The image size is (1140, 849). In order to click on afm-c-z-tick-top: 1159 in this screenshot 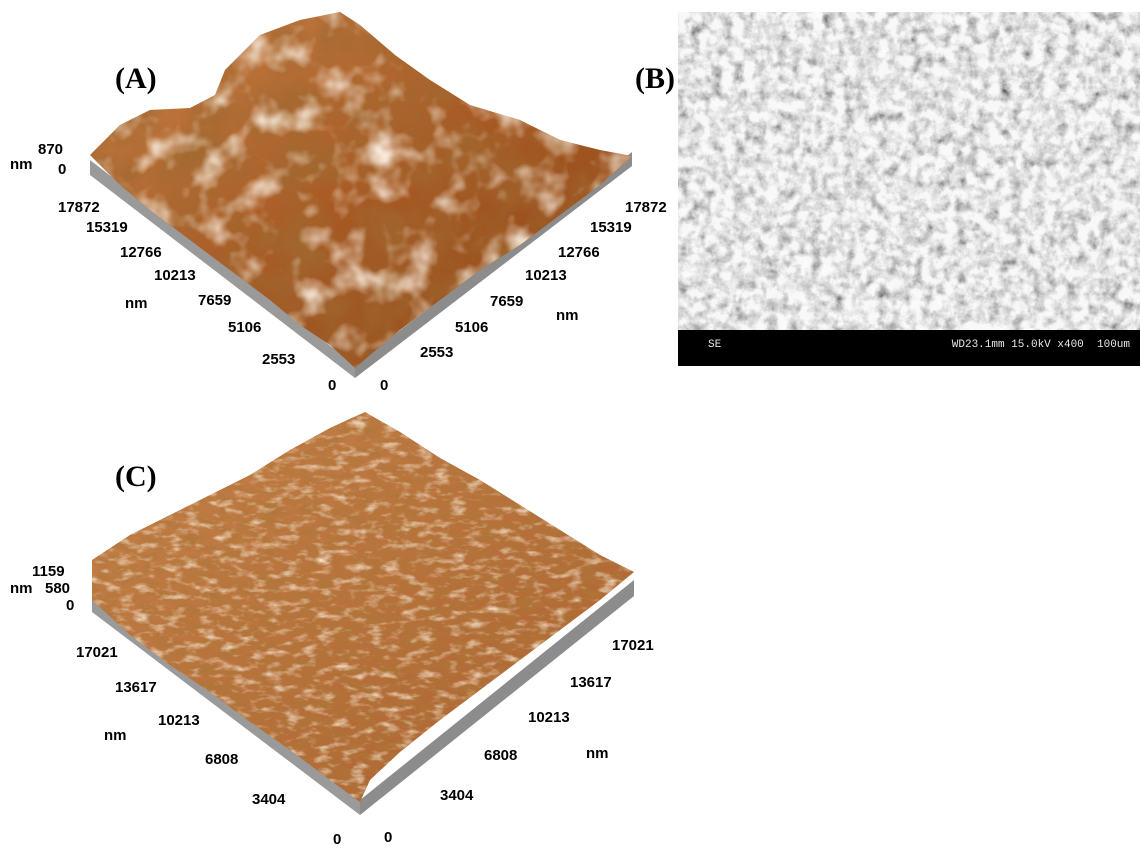, I will do `click(48, 571)`.